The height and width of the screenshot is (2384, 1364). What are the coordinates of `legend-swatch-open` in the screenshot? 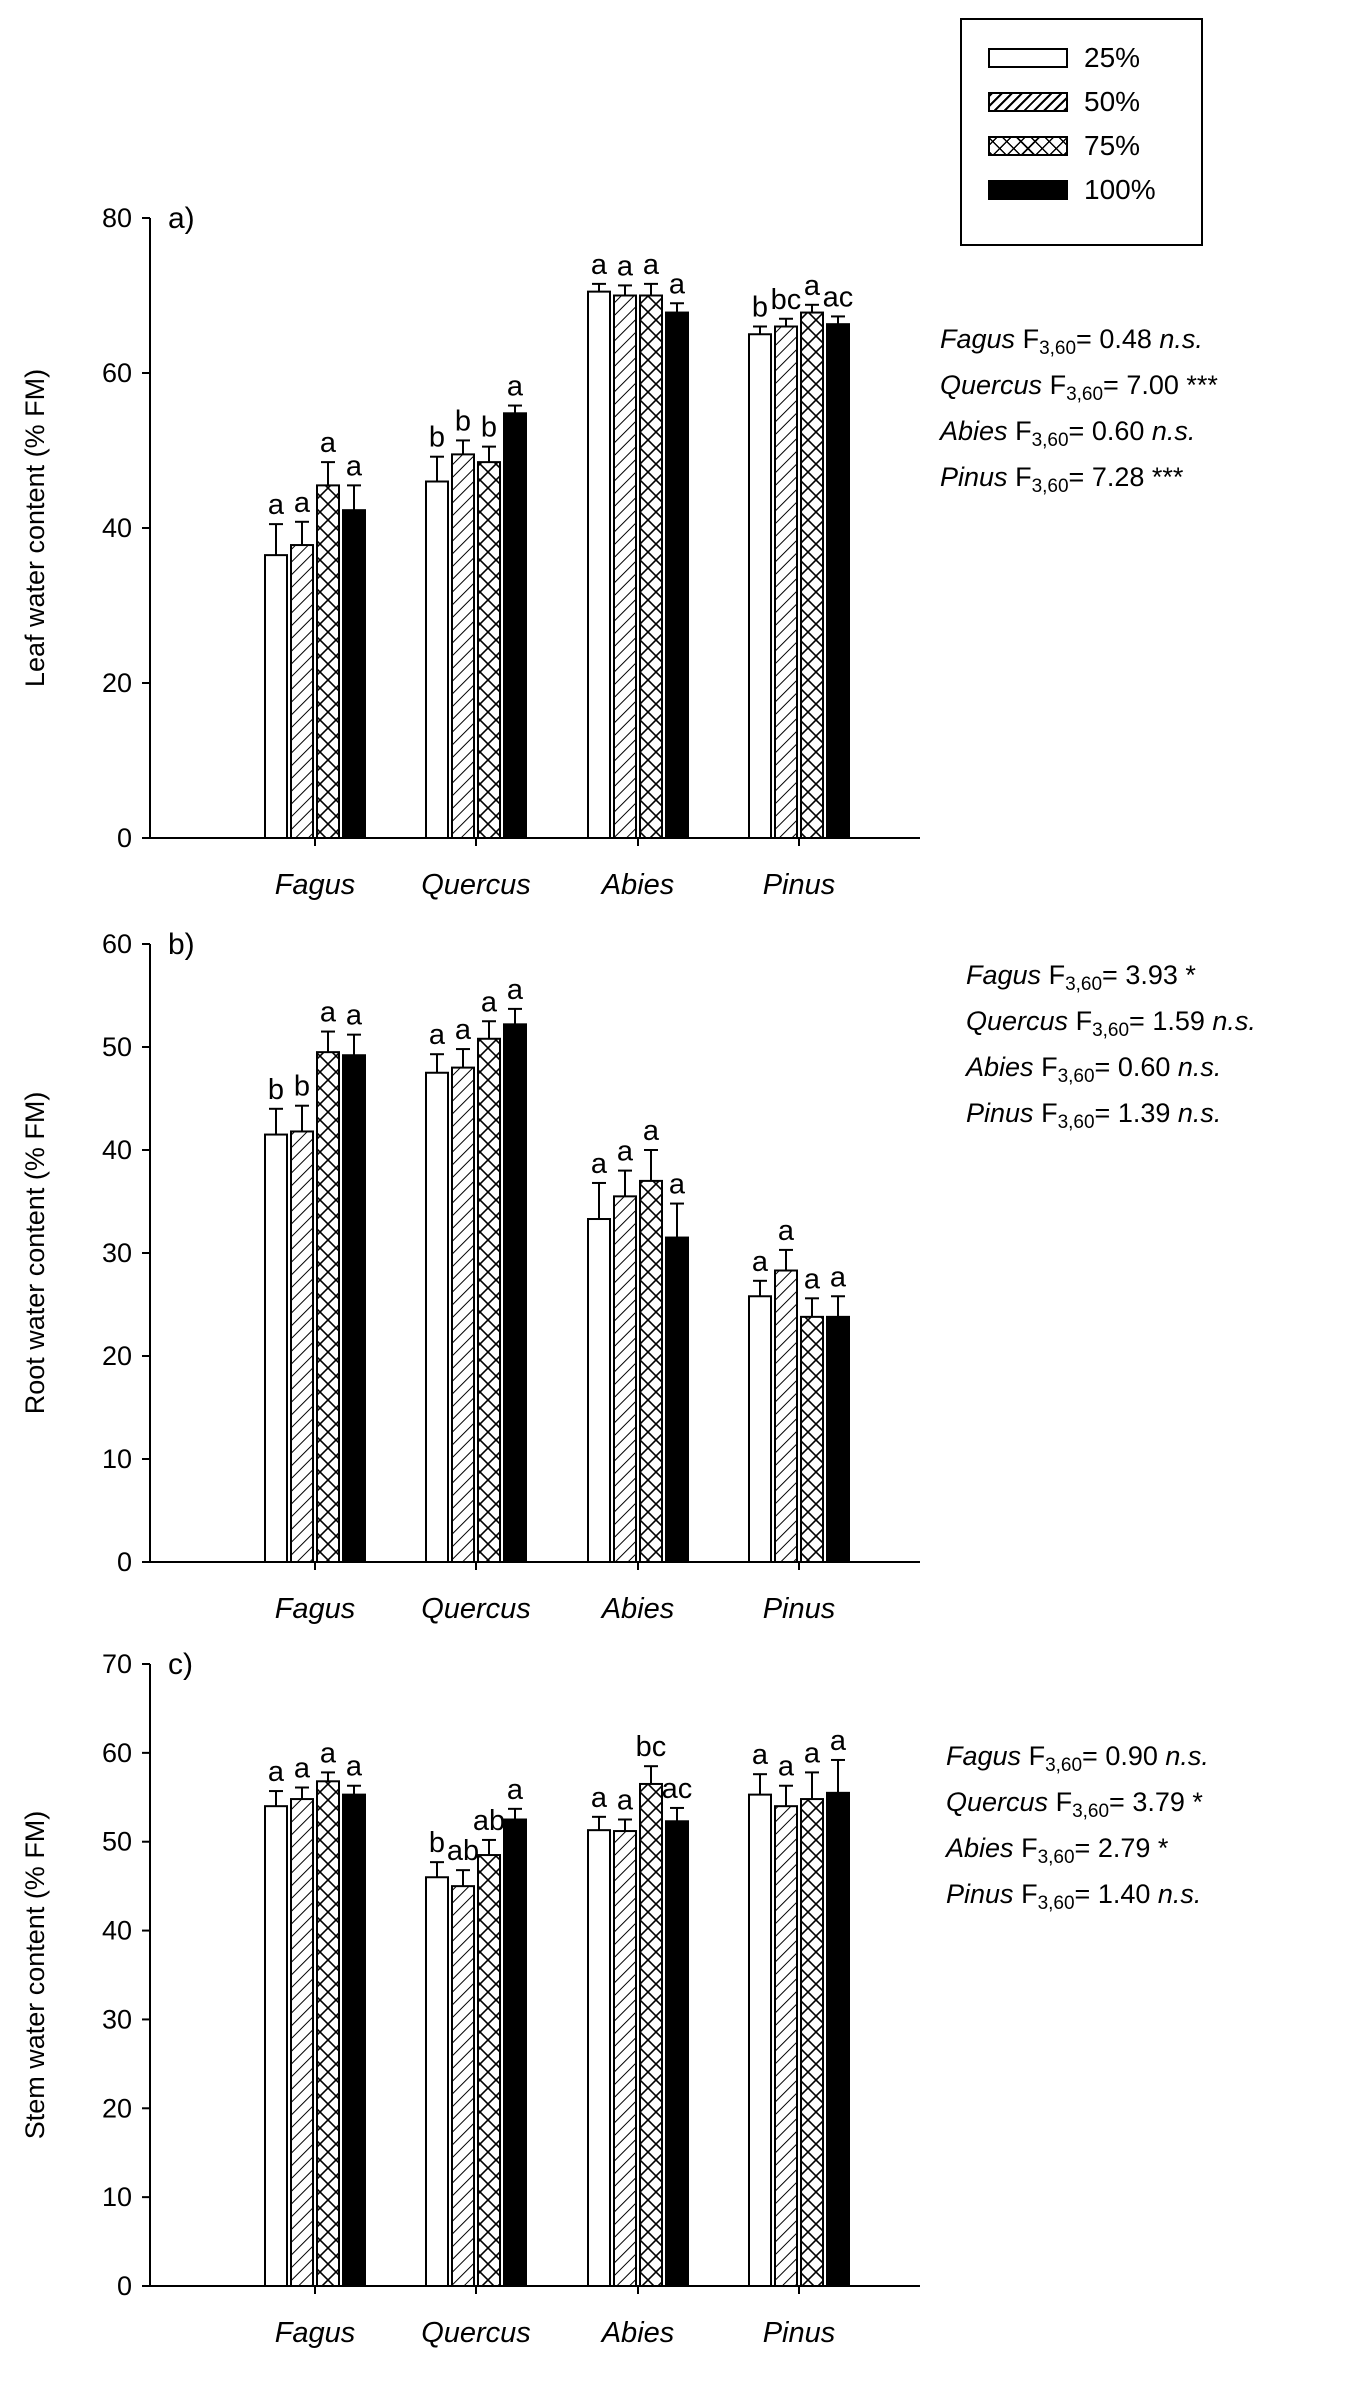 It's located at (1028, 58).